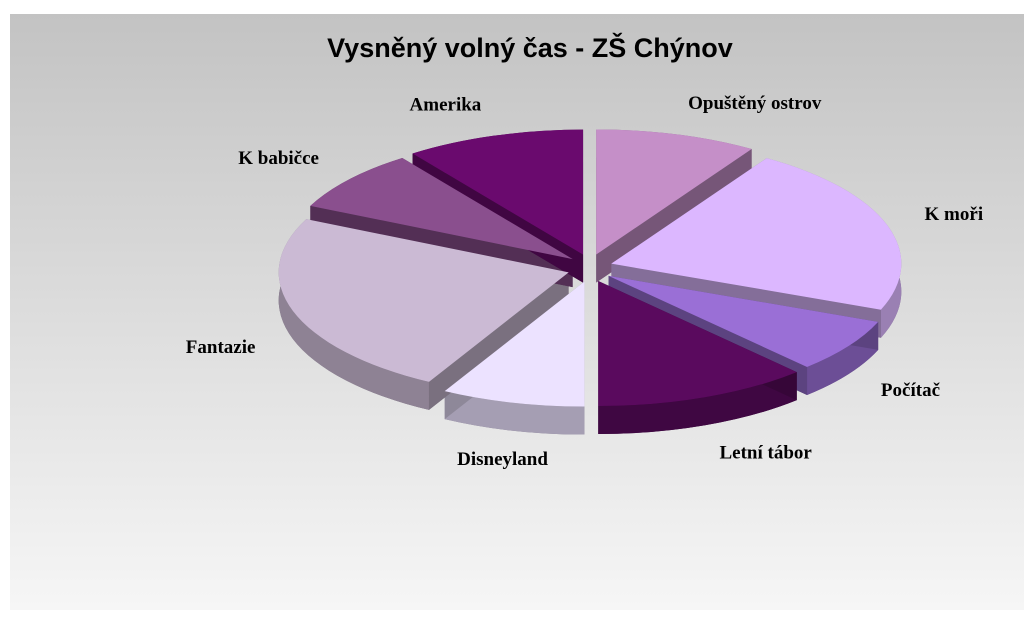  Describe the element at coordinates (765, 452) in the screenshot. I see `slice-label: Letní tábor` at that location.